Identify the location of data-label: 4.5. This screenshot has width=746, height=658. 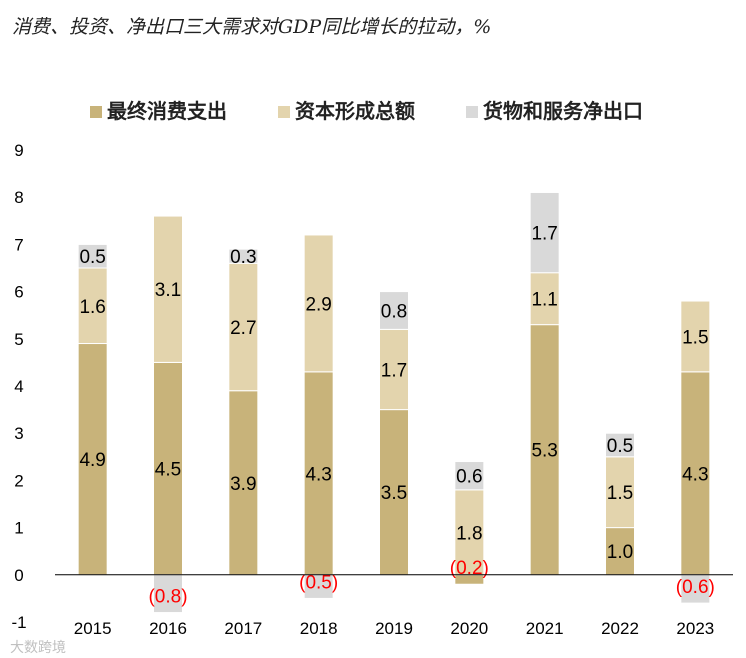
(168, 470).